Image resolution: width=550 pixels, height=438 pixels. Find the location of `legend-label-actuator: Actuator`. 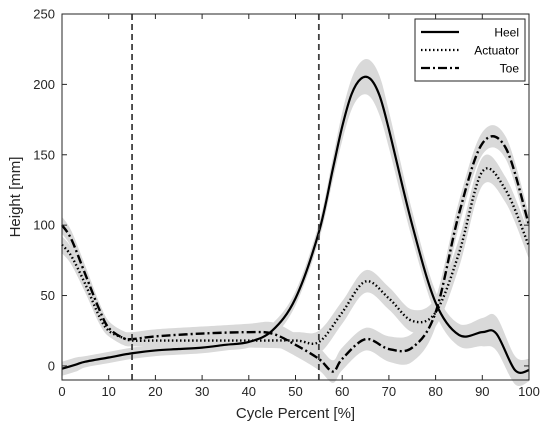

legend-label-actuator: Actuator is located at coordinates (496, 51).